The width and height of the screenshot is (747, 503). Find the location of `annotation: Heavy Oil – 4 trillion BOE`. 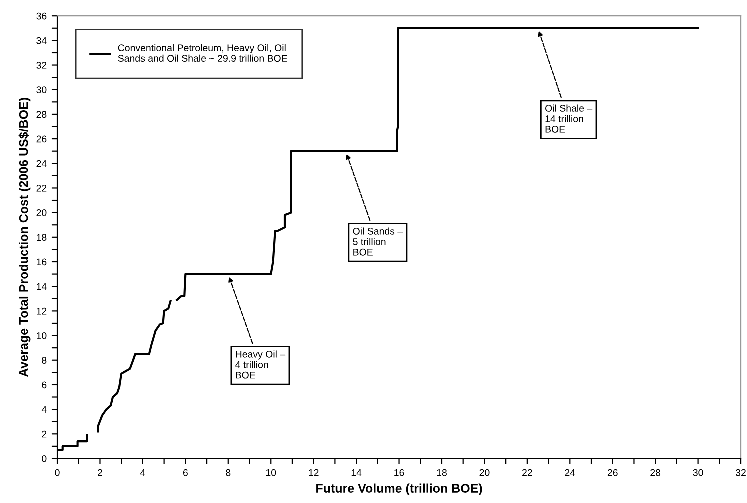

annotation: Heavy Oil – 4 trillion BOE is located at coordinates (261, 364).